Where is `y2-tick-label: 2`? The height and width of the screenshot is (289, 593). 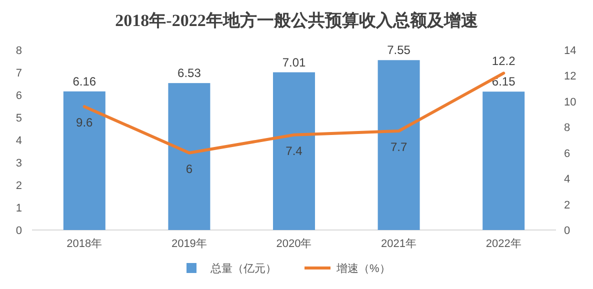 y2-tick-label: 2 is located at coordinates (567, 205).